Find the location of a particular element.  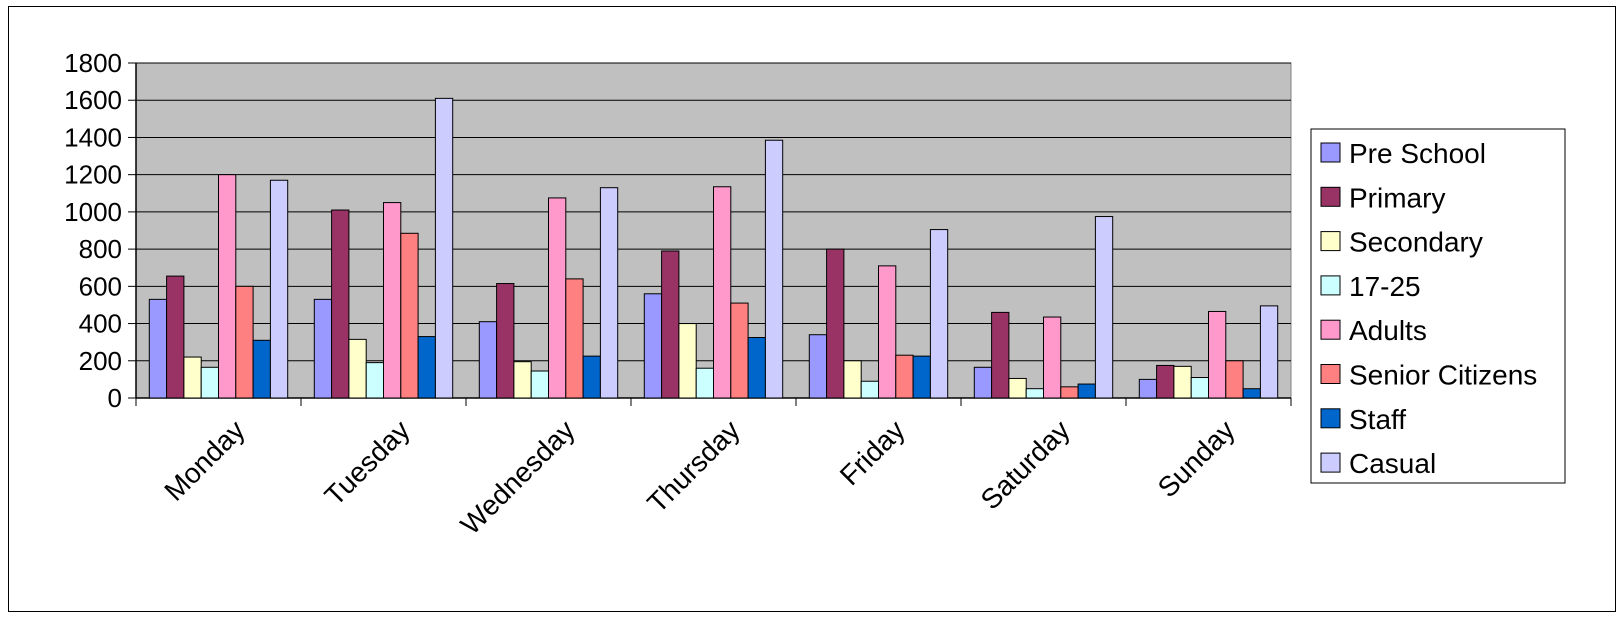

legend-swatch-primary is located at coordinates (1330, 196).